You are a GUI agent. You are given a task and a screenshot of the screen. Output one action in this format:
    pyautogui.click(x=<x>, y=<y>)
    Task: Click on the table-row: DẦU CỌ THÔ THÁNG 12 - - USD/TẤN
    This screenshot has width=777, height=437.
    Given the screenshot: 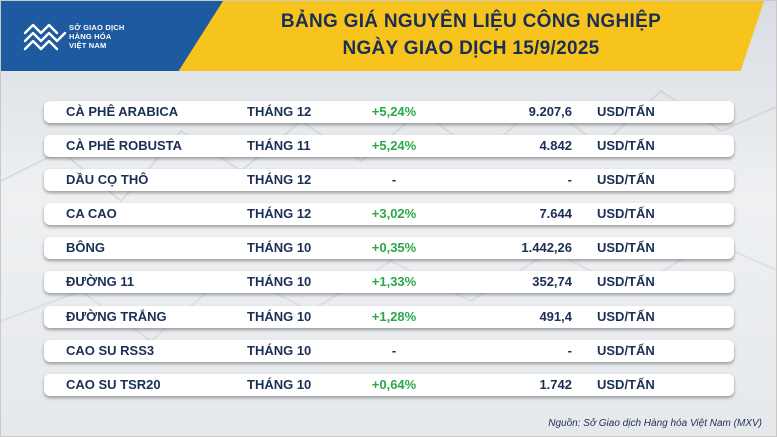 What is the action you would take?
    pyautogui.click(x=389, y=180)
    